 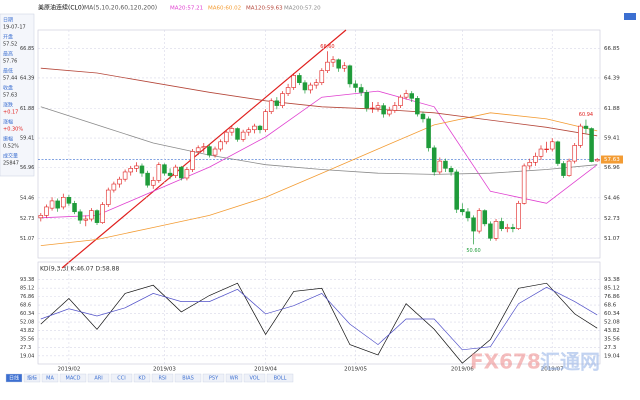 I want to click on settings-icon, so click(x=630, y=16).